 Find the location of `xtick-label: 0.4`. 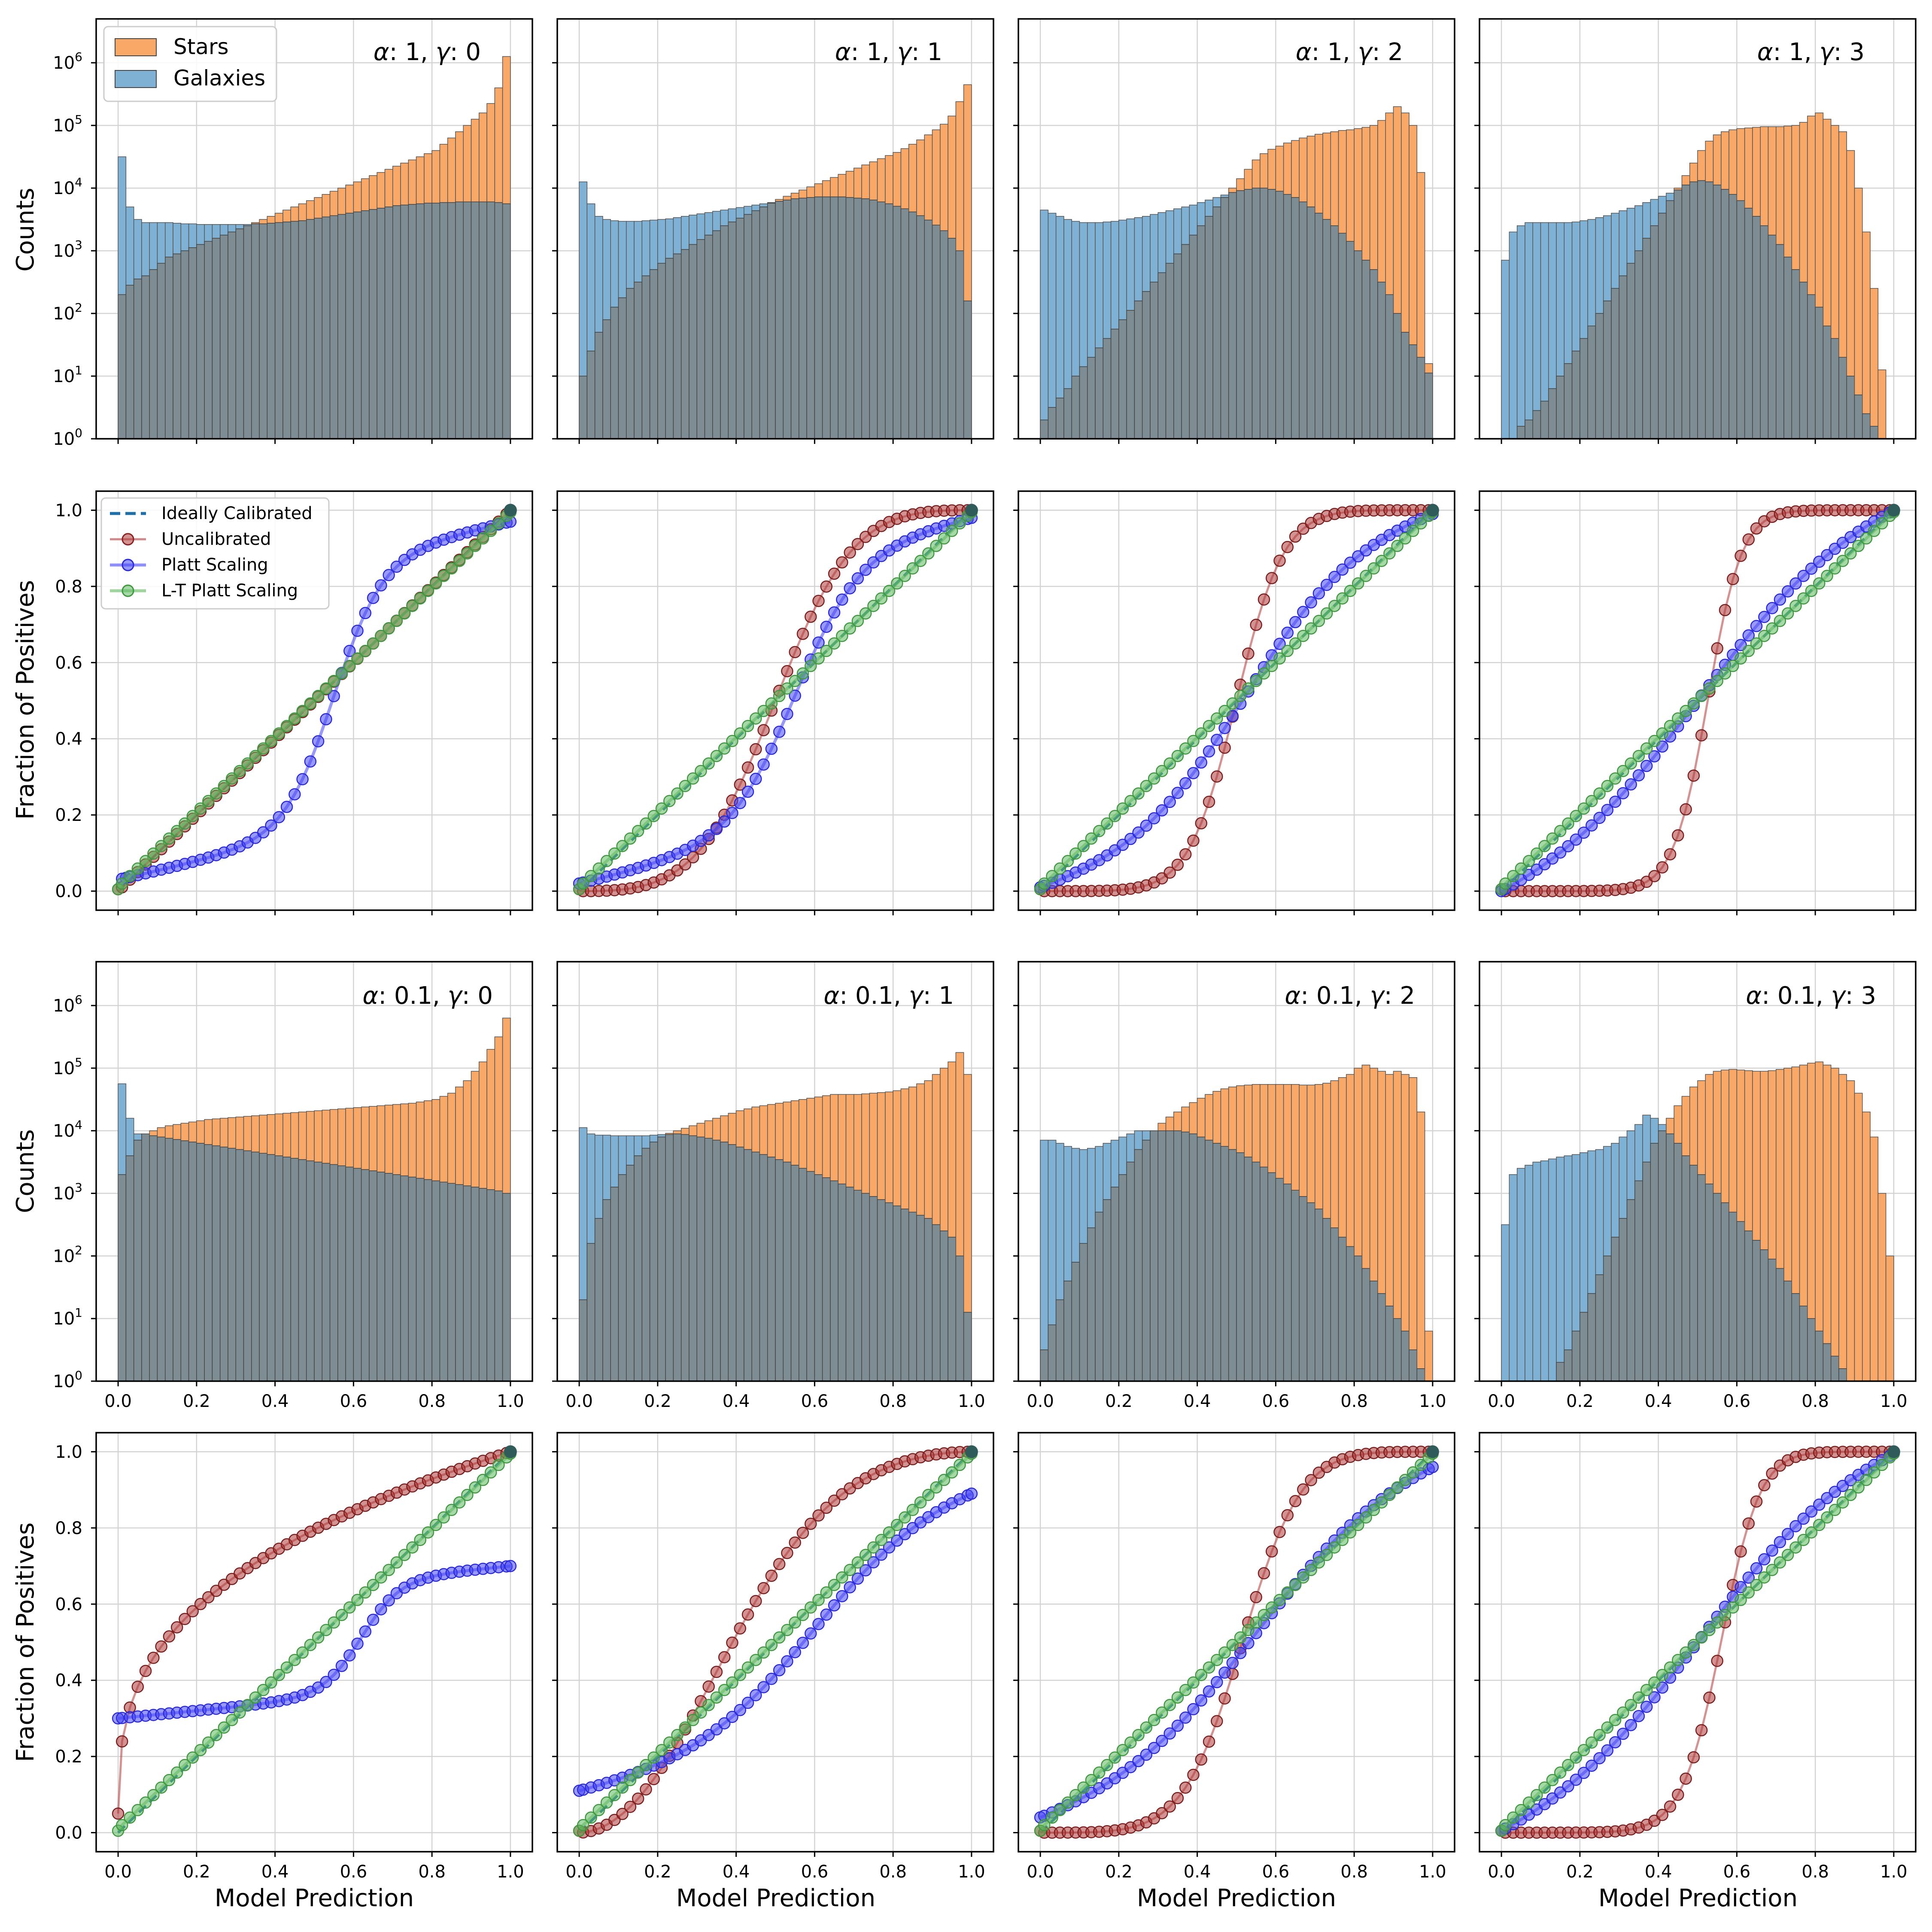

xtick-label: 0.4 is located at coordinates (1197, 1401).